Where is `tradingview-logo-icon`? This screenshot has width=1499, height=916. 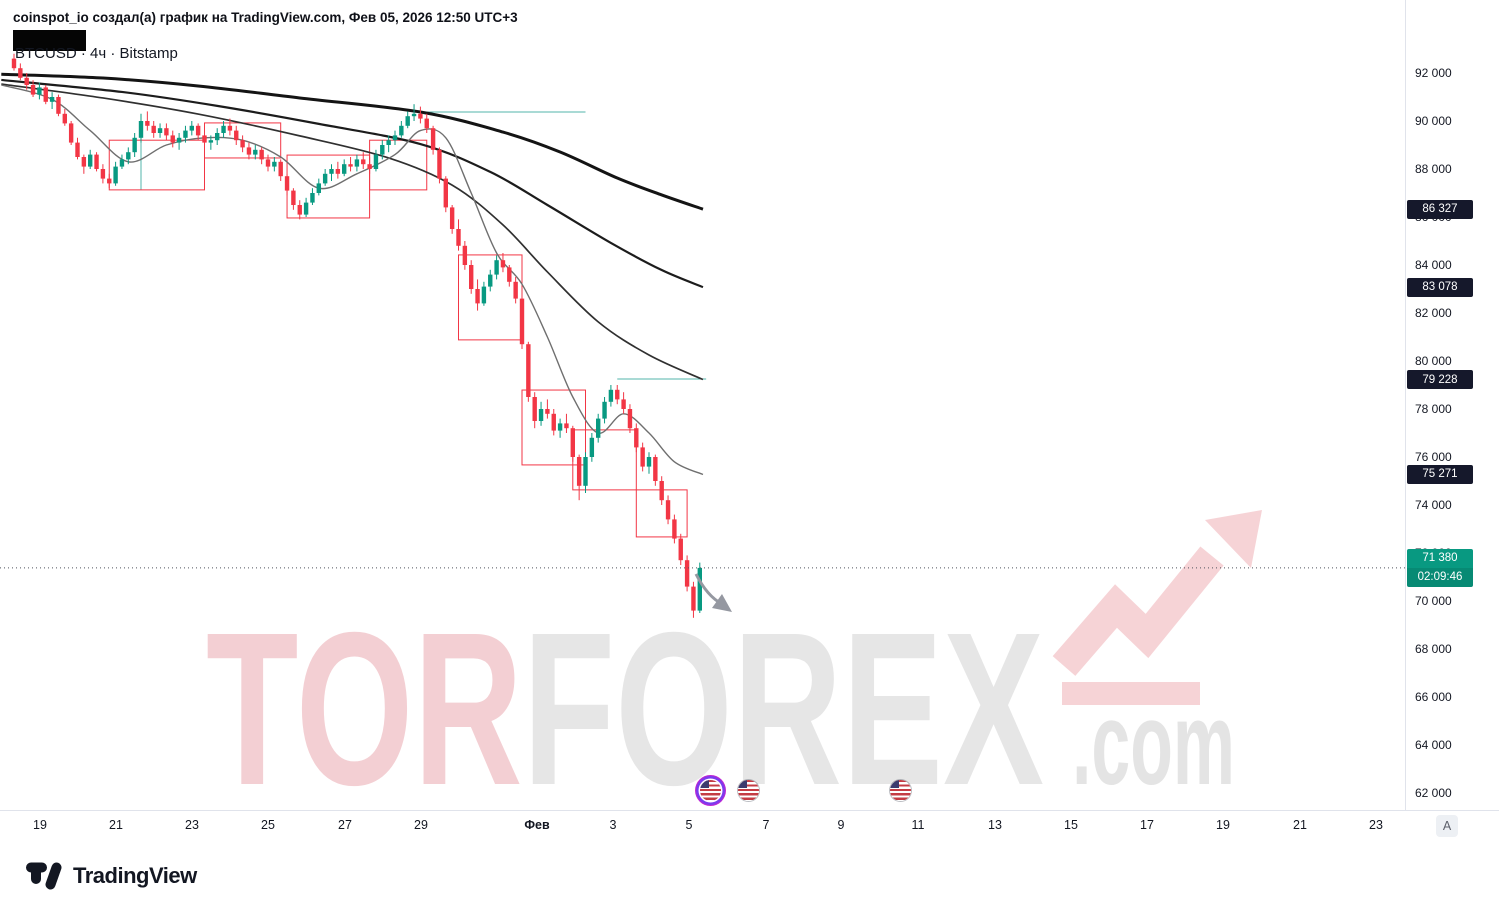
tradingview-logo-icon is located at coordinates (44, 876).